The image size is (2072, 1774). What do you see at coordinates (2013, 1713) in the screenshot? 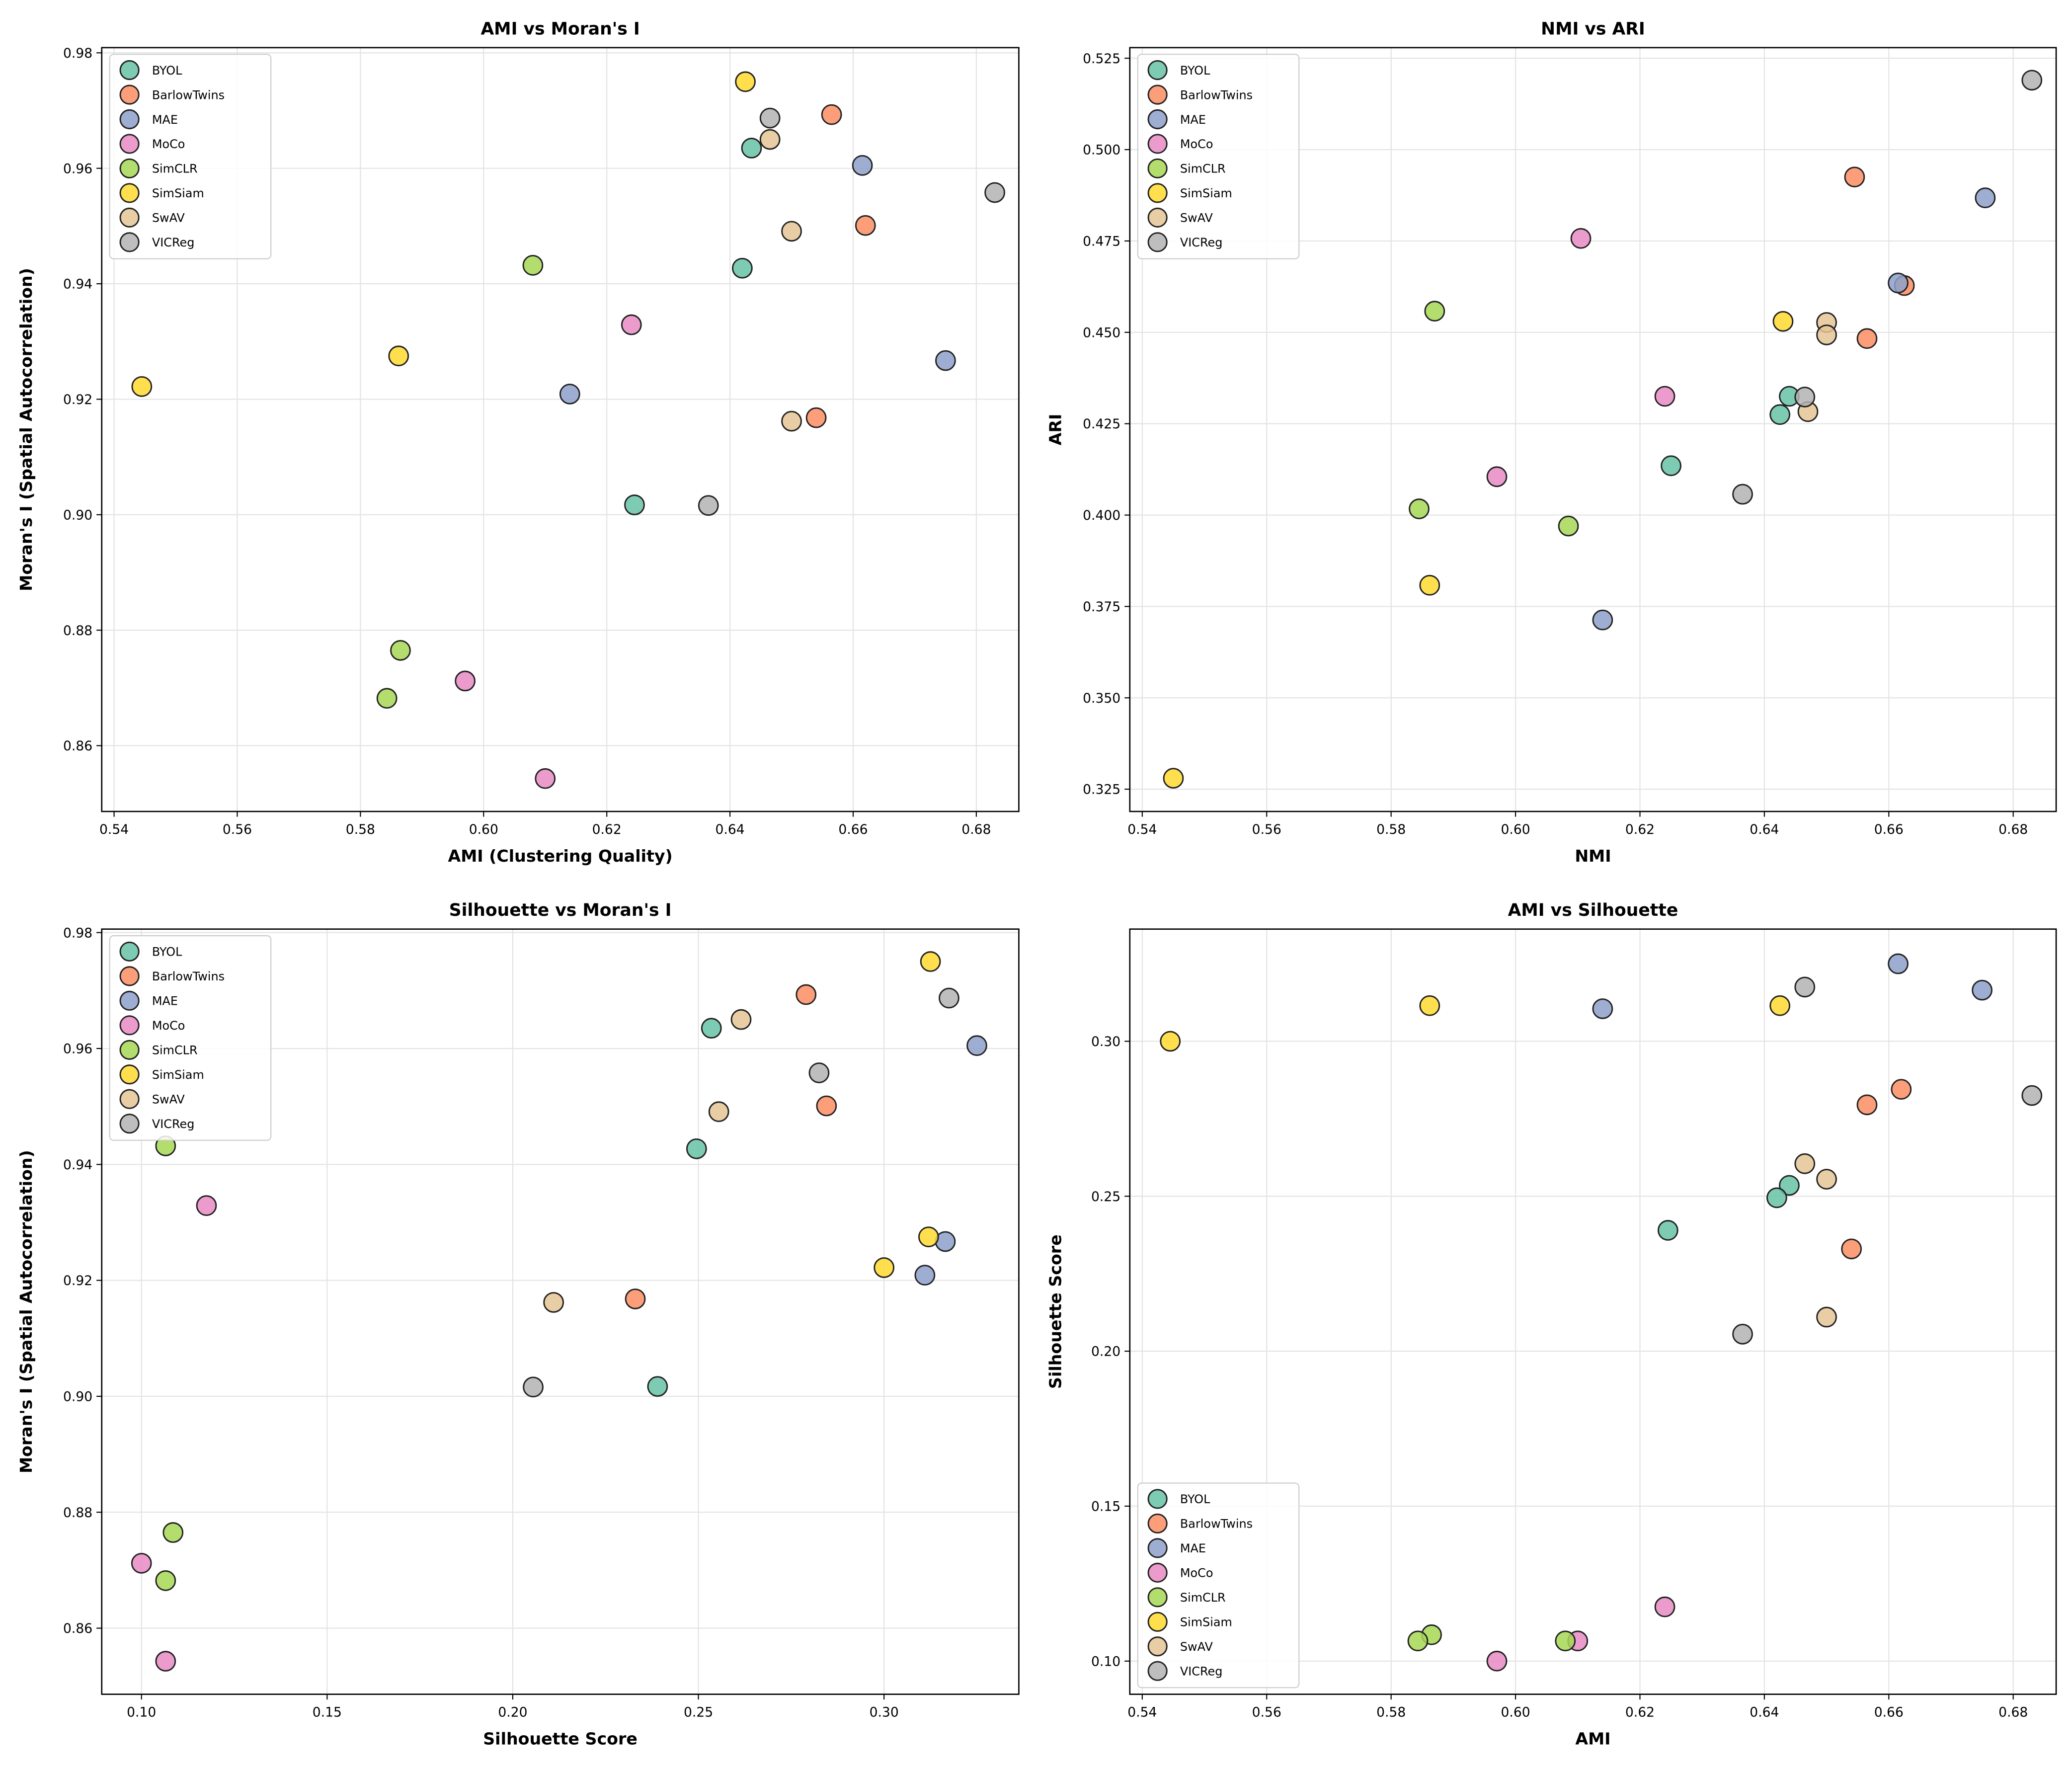
I see `x-tick-label: 0.68` at bounding box center [2013, 1713].